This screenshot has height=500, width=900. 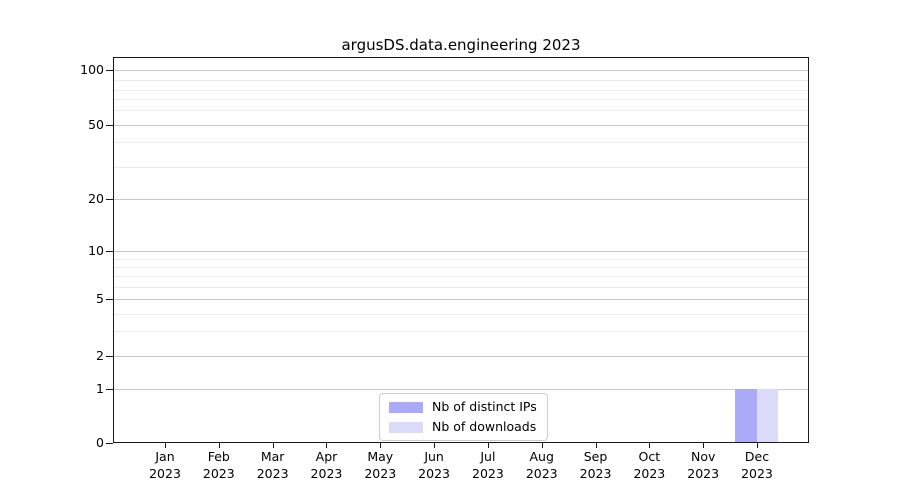 I want to click on y-tick-label: 100, so click(x=92, y=69).